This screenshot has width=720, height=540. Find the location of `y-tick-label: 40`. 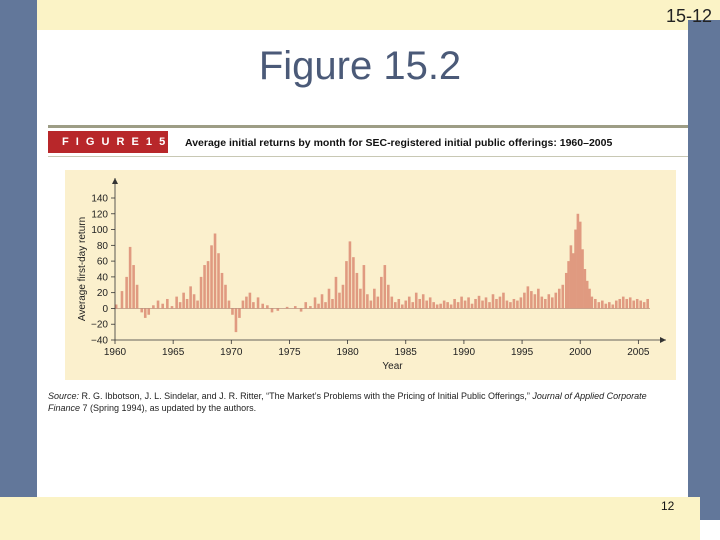

y-tick-label: 40 is located at coordinates (103, 277).